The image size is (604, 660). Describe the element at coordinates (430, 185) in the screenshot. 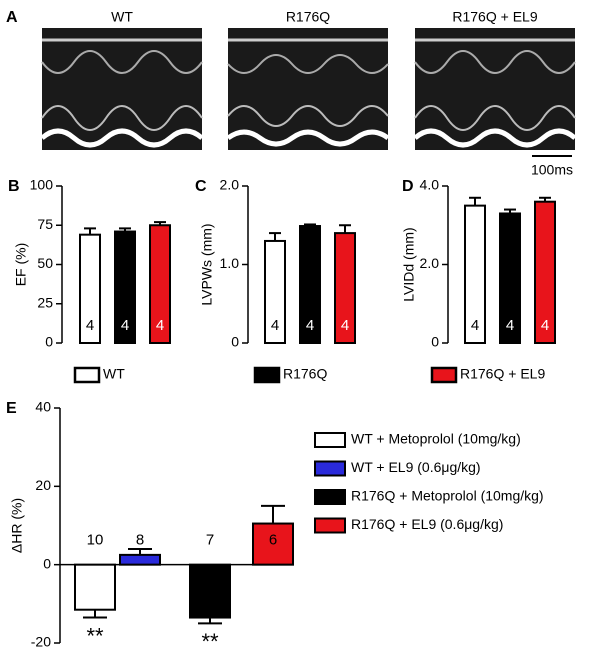

I see `y-tick-label: 4.0` at that location.